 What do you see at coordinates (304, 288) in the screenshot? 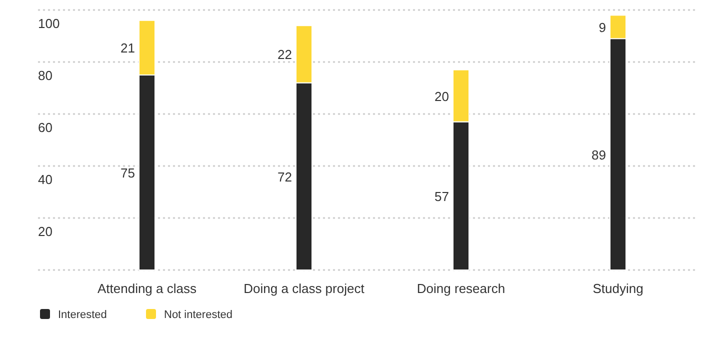
I see `x-tick-label: Doing a class project` at bounding box center [304, 288].